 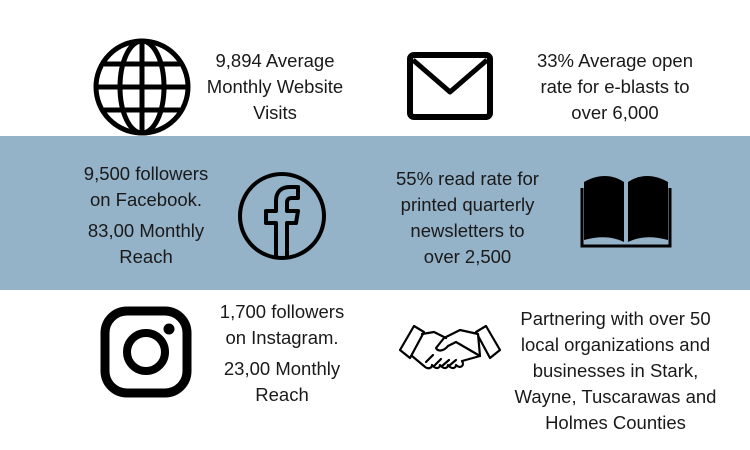 What do you see at coordinates (282, 382) in the screenshot?
I see `instagram-reach-stat: 23,00 Monthly Reach` at bounding box center [282, 382].